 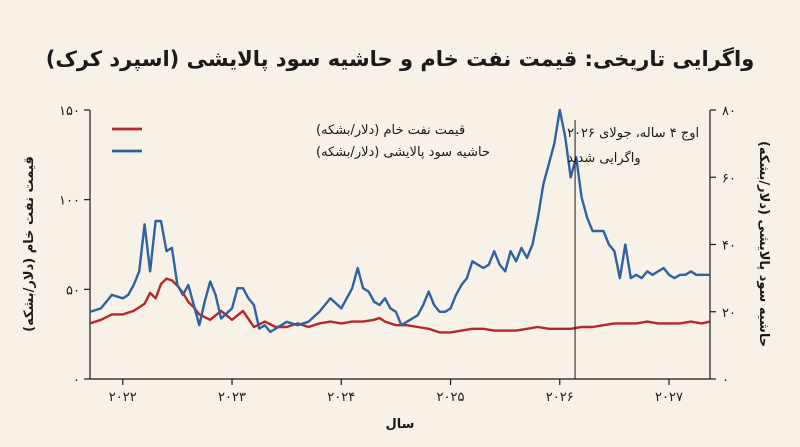 I want to click on left-y-tick-label: ۵۰, so click(x=73, y=290).